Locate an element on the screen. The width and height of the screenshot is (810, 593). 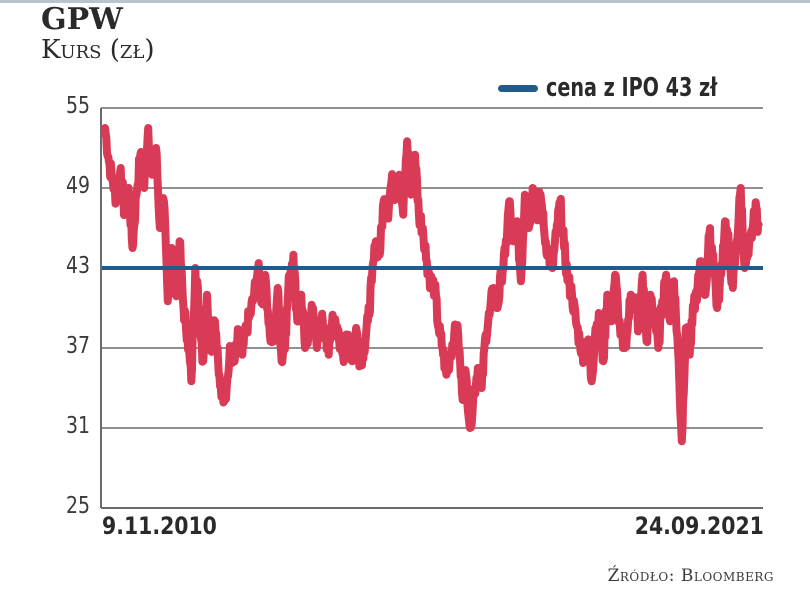
legend: cena z IPO 43 zł is located at coordinates (626, 88).